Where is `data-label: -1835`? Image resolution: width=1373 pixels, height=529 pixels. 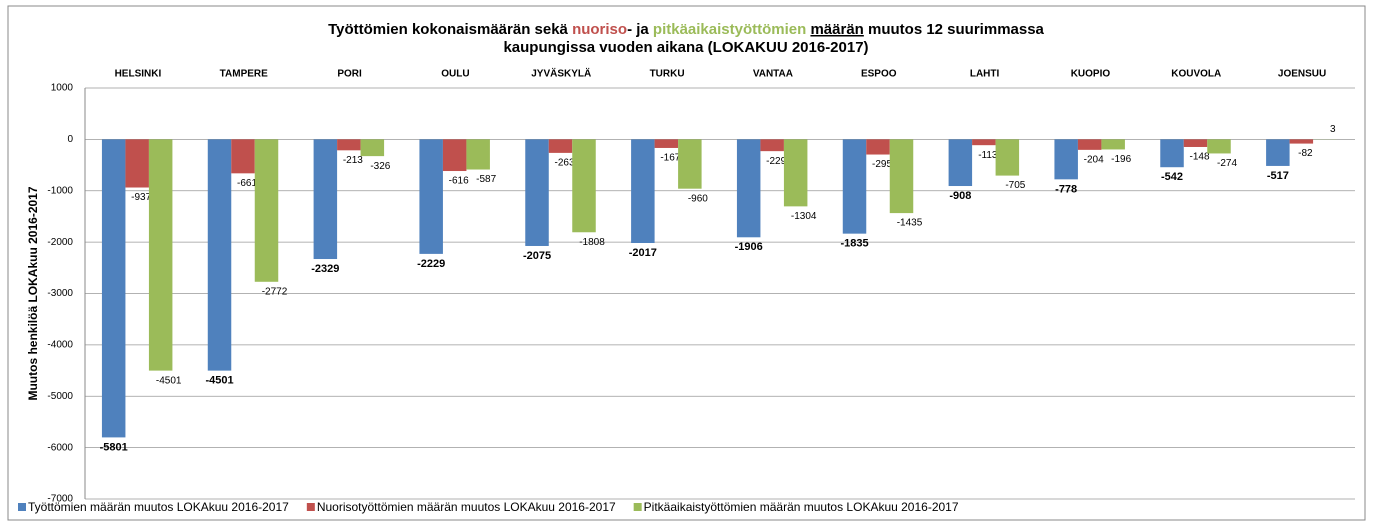 data-label: -1835 is located at coordinates (854, 244).